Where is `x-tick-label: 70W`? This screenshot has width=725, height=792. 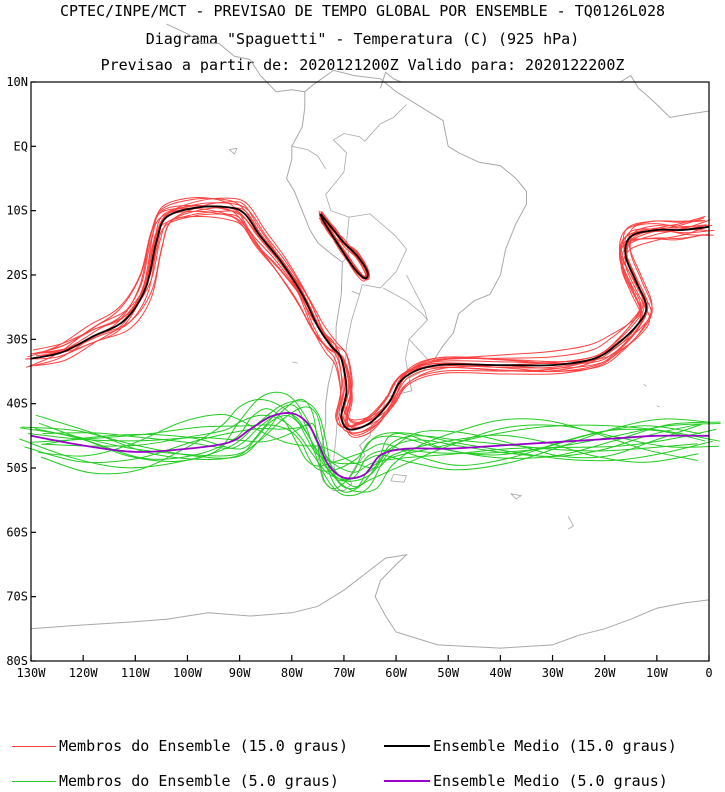 x-tick-label: 70W is located at coordinates (344, 673).